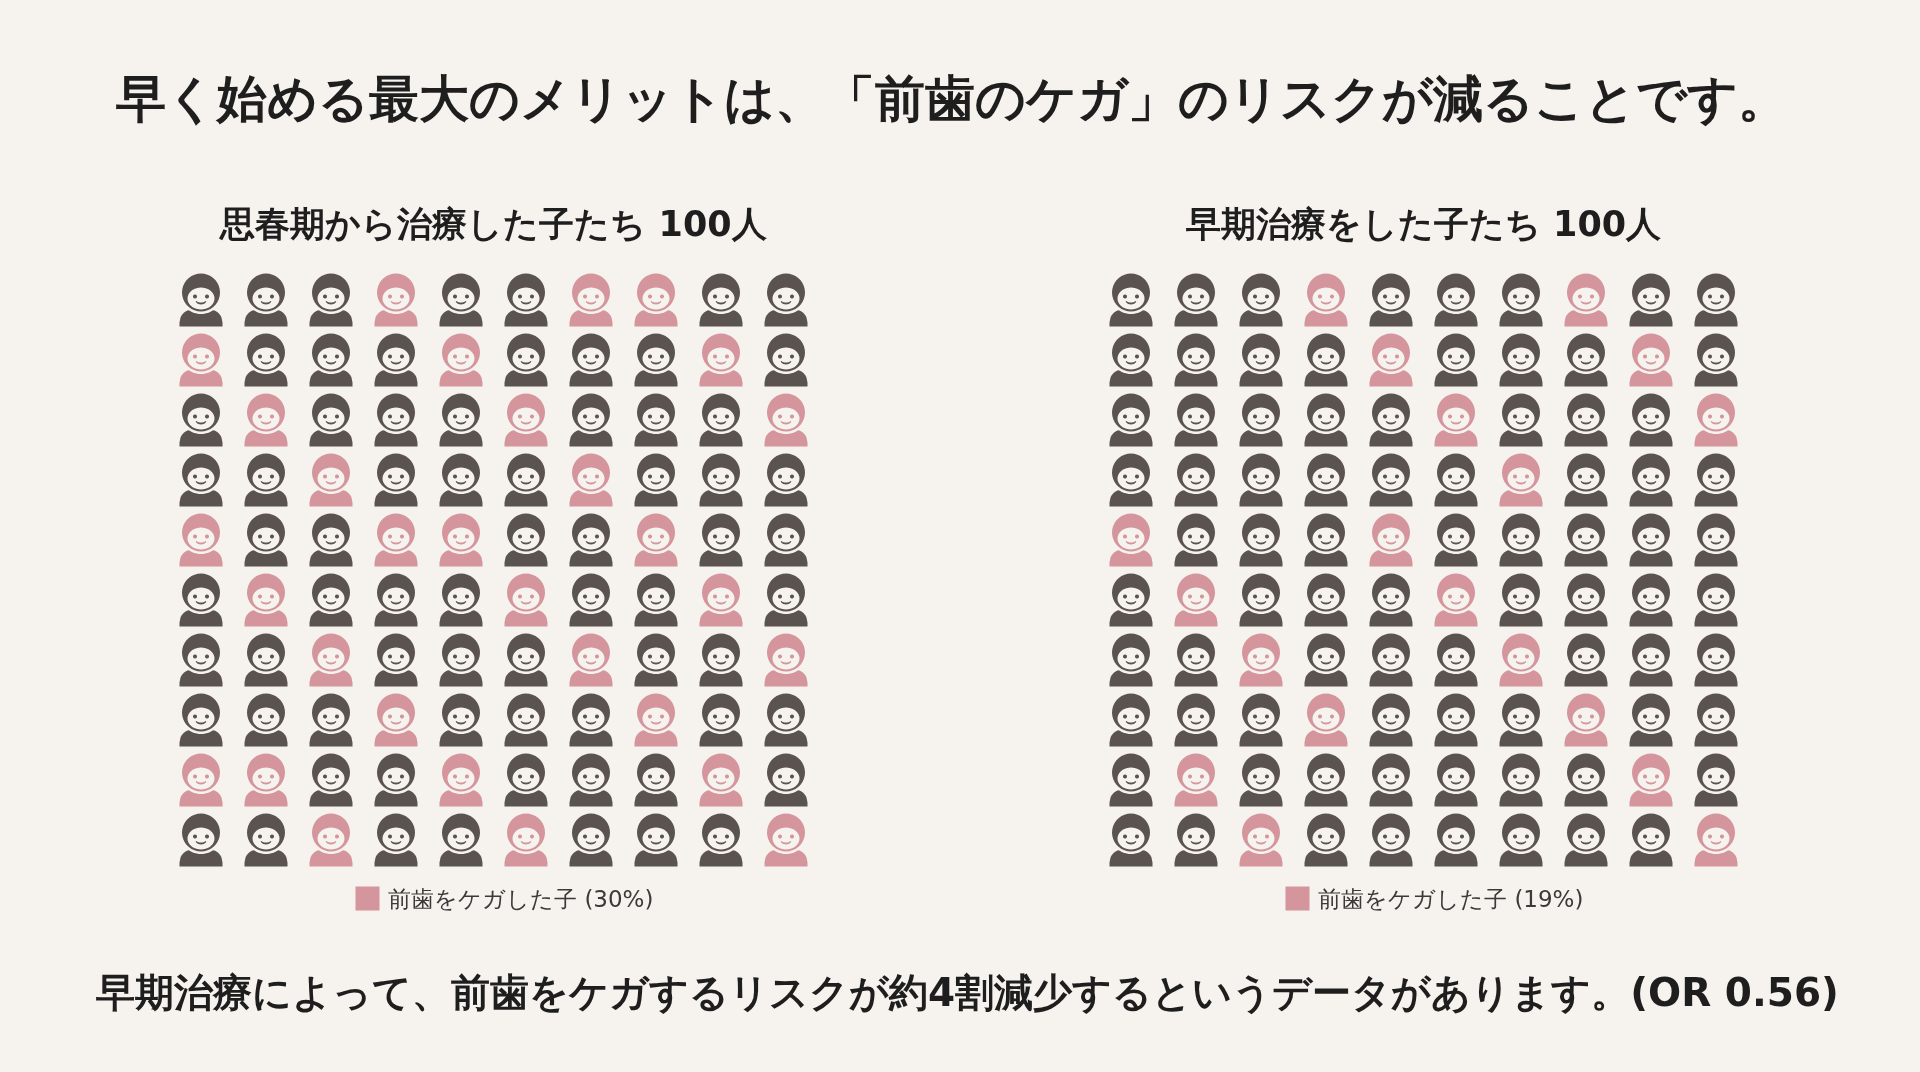 Image resolution: width=1920 pixels, height=1072 pixels. Describe the element at coordinates (619, 898) in the screenshot. I see `data-label: (30%)` at that location.